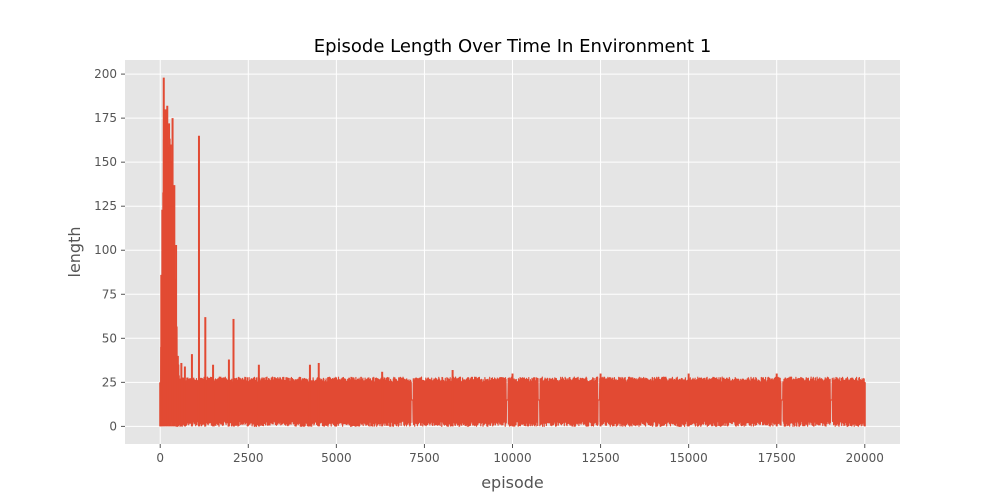 The width and height of the screenshot is (1000, 500). What do you see at coordinates (689, 458) in the screenshot?
I see `x-tick-label: 15000` at bounding box center [689, 458].